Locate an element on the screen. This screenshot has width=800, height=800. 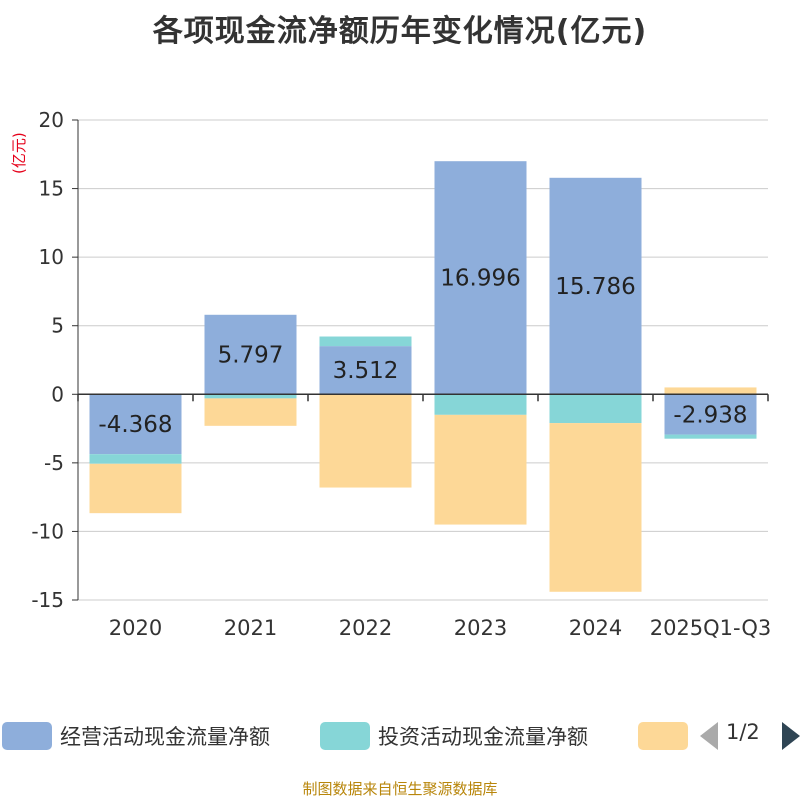
legend-swatch-financing is located at coordinates (663, 736).